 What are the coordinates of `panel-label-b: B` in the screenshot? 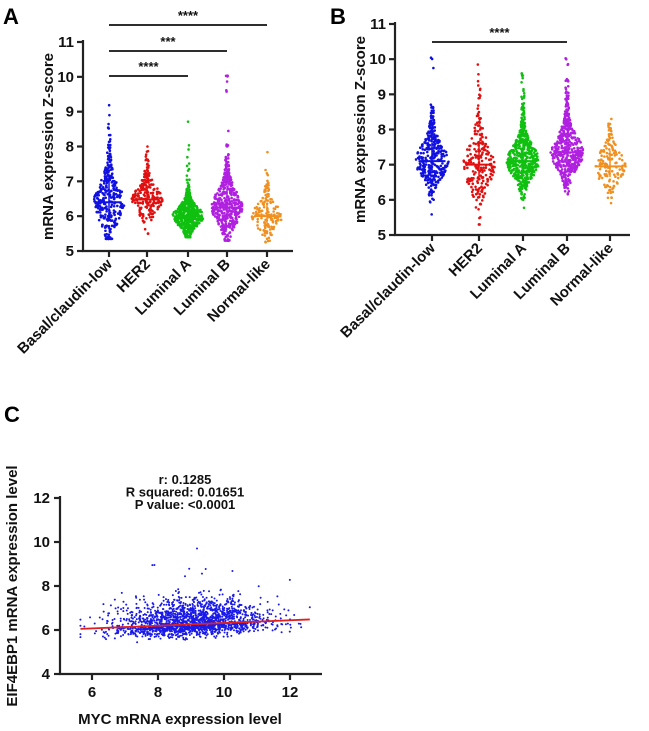 It's located at (338, 16).